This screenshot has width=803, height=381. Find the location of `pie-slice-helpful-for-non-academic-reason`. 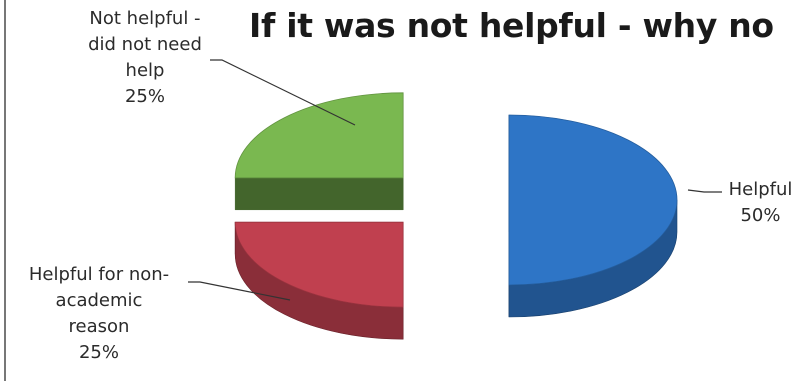

pie-slice-helpful-for-non-academic-reason is located at coordinates (319, 280).